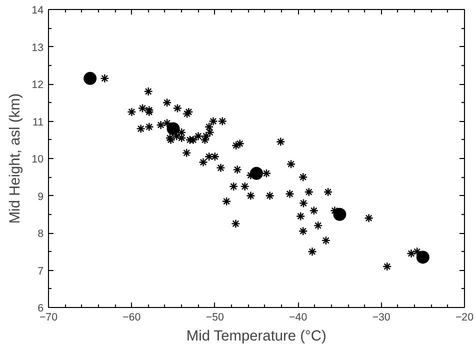 This screenshot has width=476, height=357. Describe the element at coordinates (16, 158) in the screenshot. I see `y-axis-title: Mid Height, asl (km)` at that location.